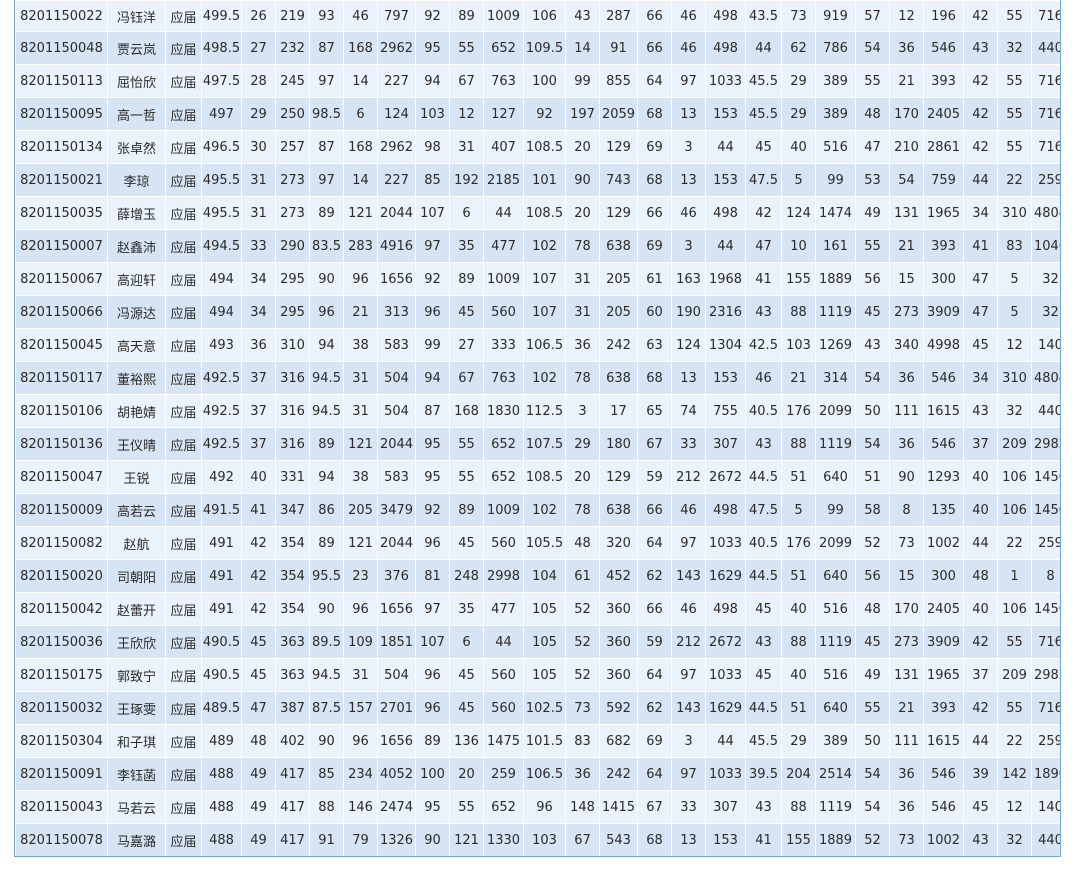 The width and height of the screenshot is (1074, 870). I want to click on table-cell: 56, so click(872, 576).